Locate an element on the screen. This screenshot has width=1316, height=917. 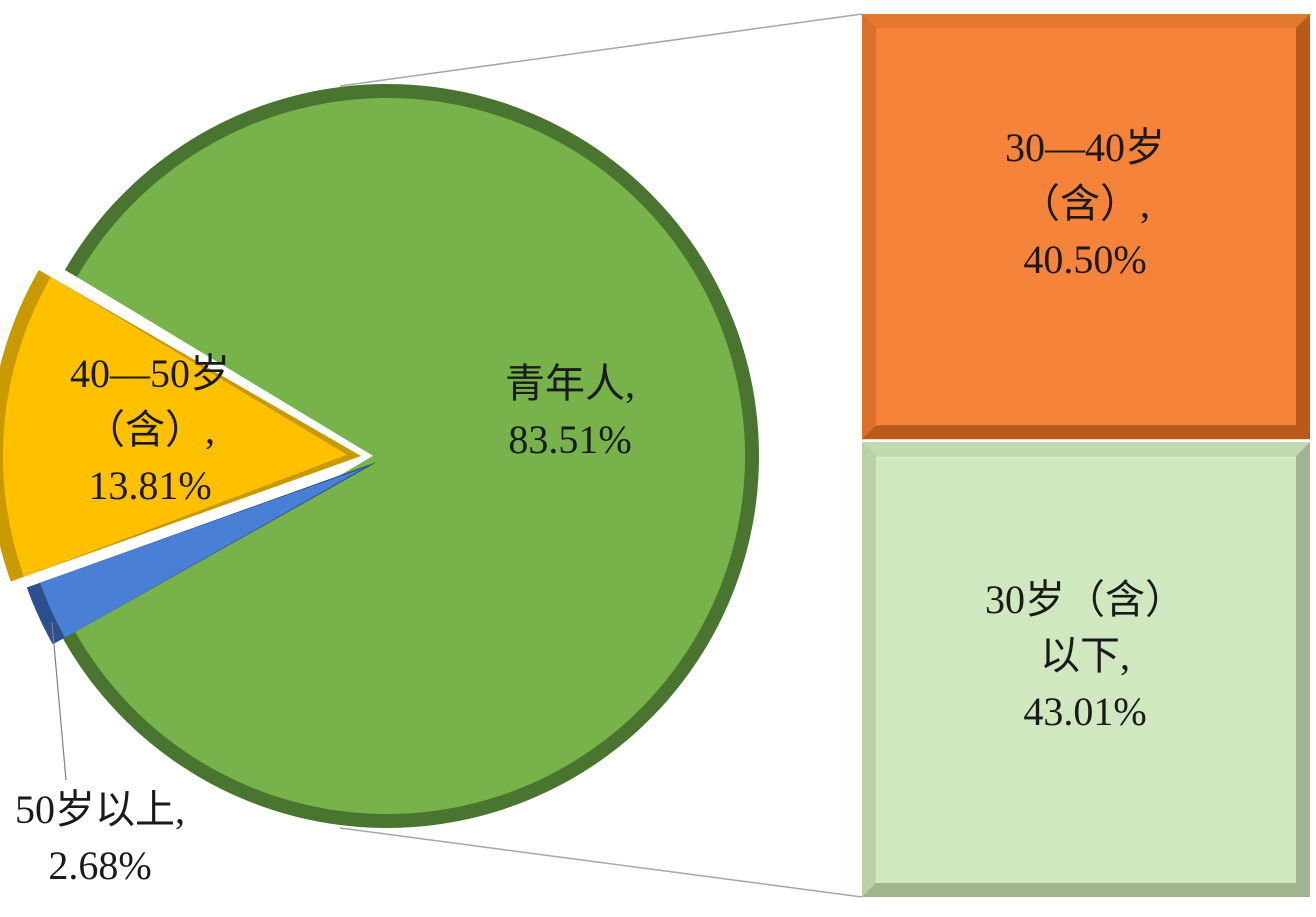
label-over-50: 50岁以上, 2.68% is located at coordinates (100, 837).